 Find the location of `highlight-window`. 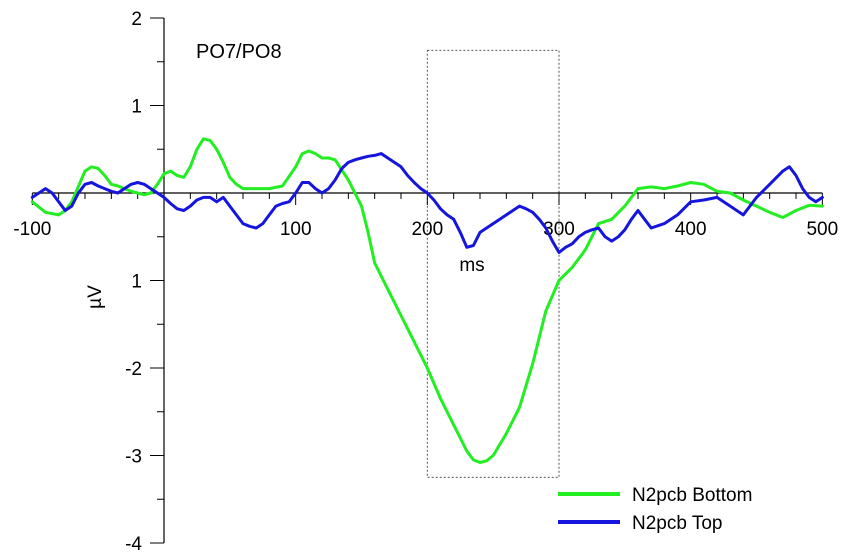

highlight-window is located at coordinates (493, 263).